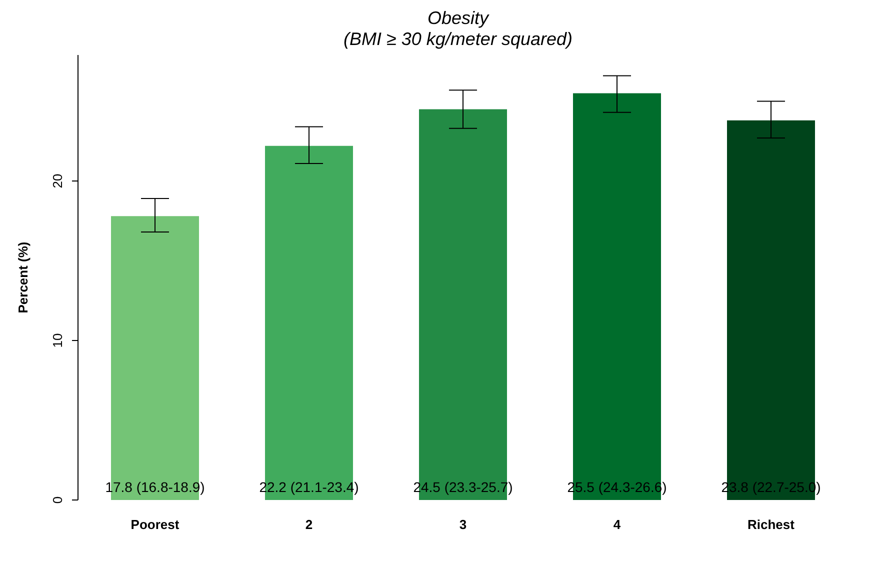 Image resolution: width=879 pixels, height=561 pixels. What do you see at coordinates (309, 524) in the screenshot?
I see `x-tick-label: 2` at bounding box center [309, 524].